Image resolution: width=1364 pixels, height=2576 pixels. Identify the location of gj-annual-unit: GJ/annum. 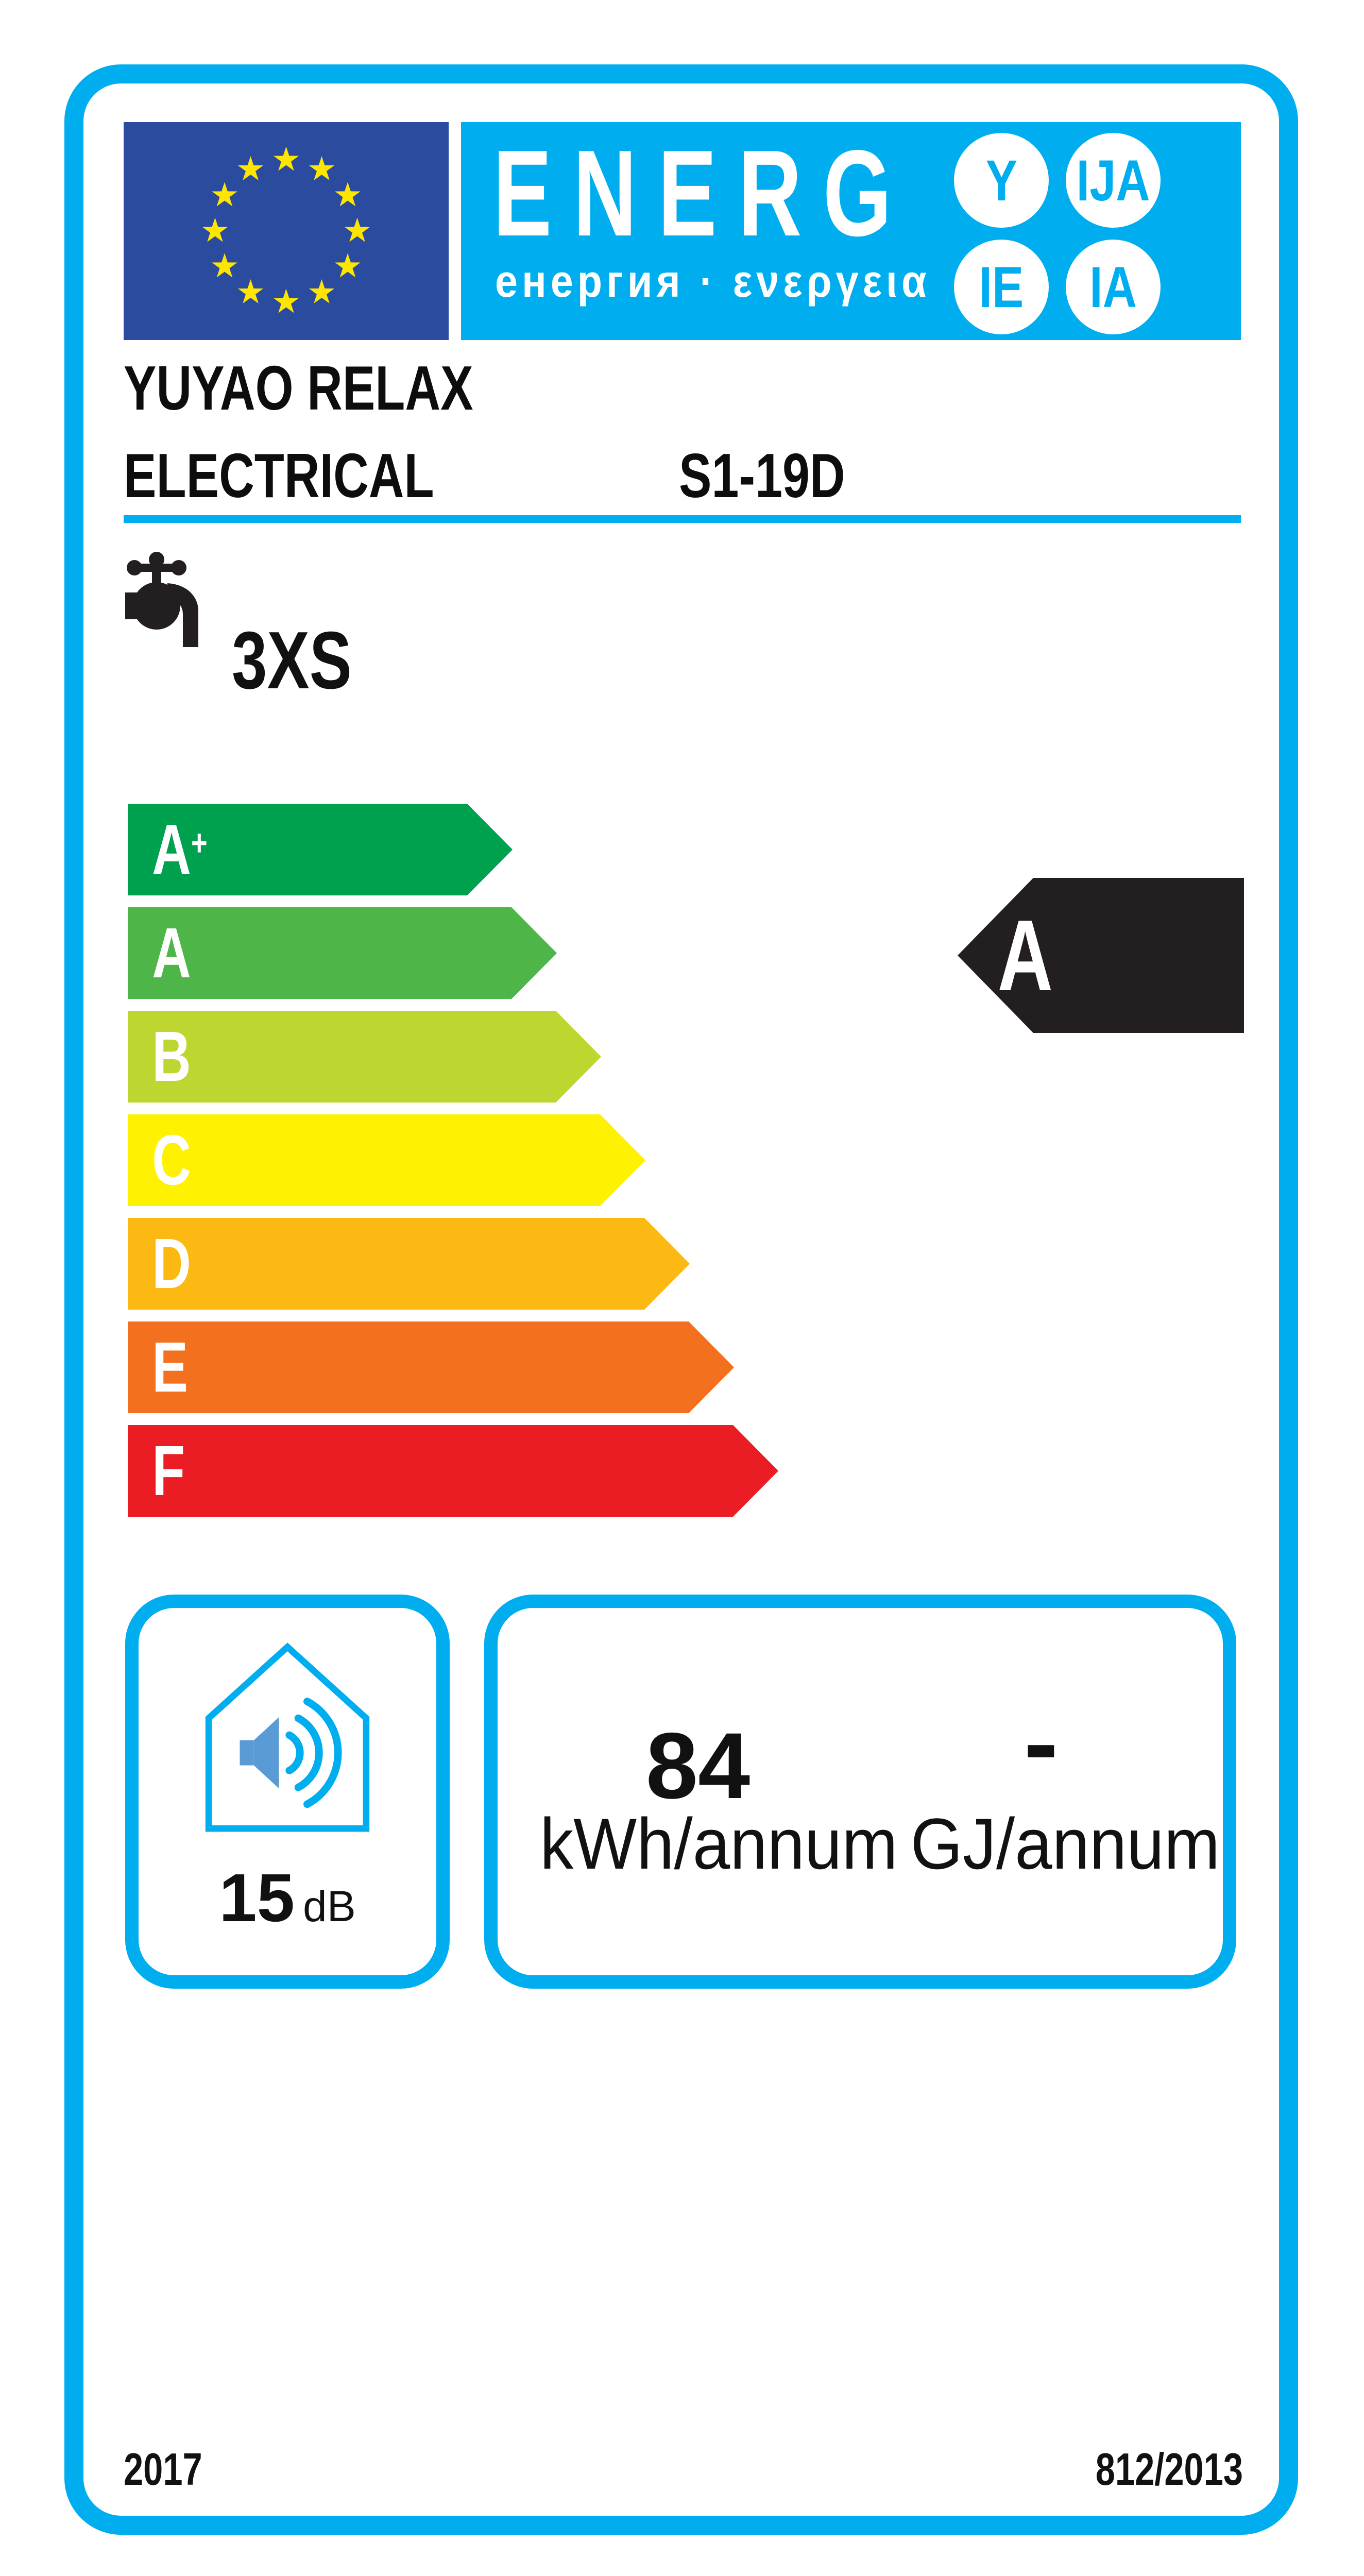
(1065, 1843).